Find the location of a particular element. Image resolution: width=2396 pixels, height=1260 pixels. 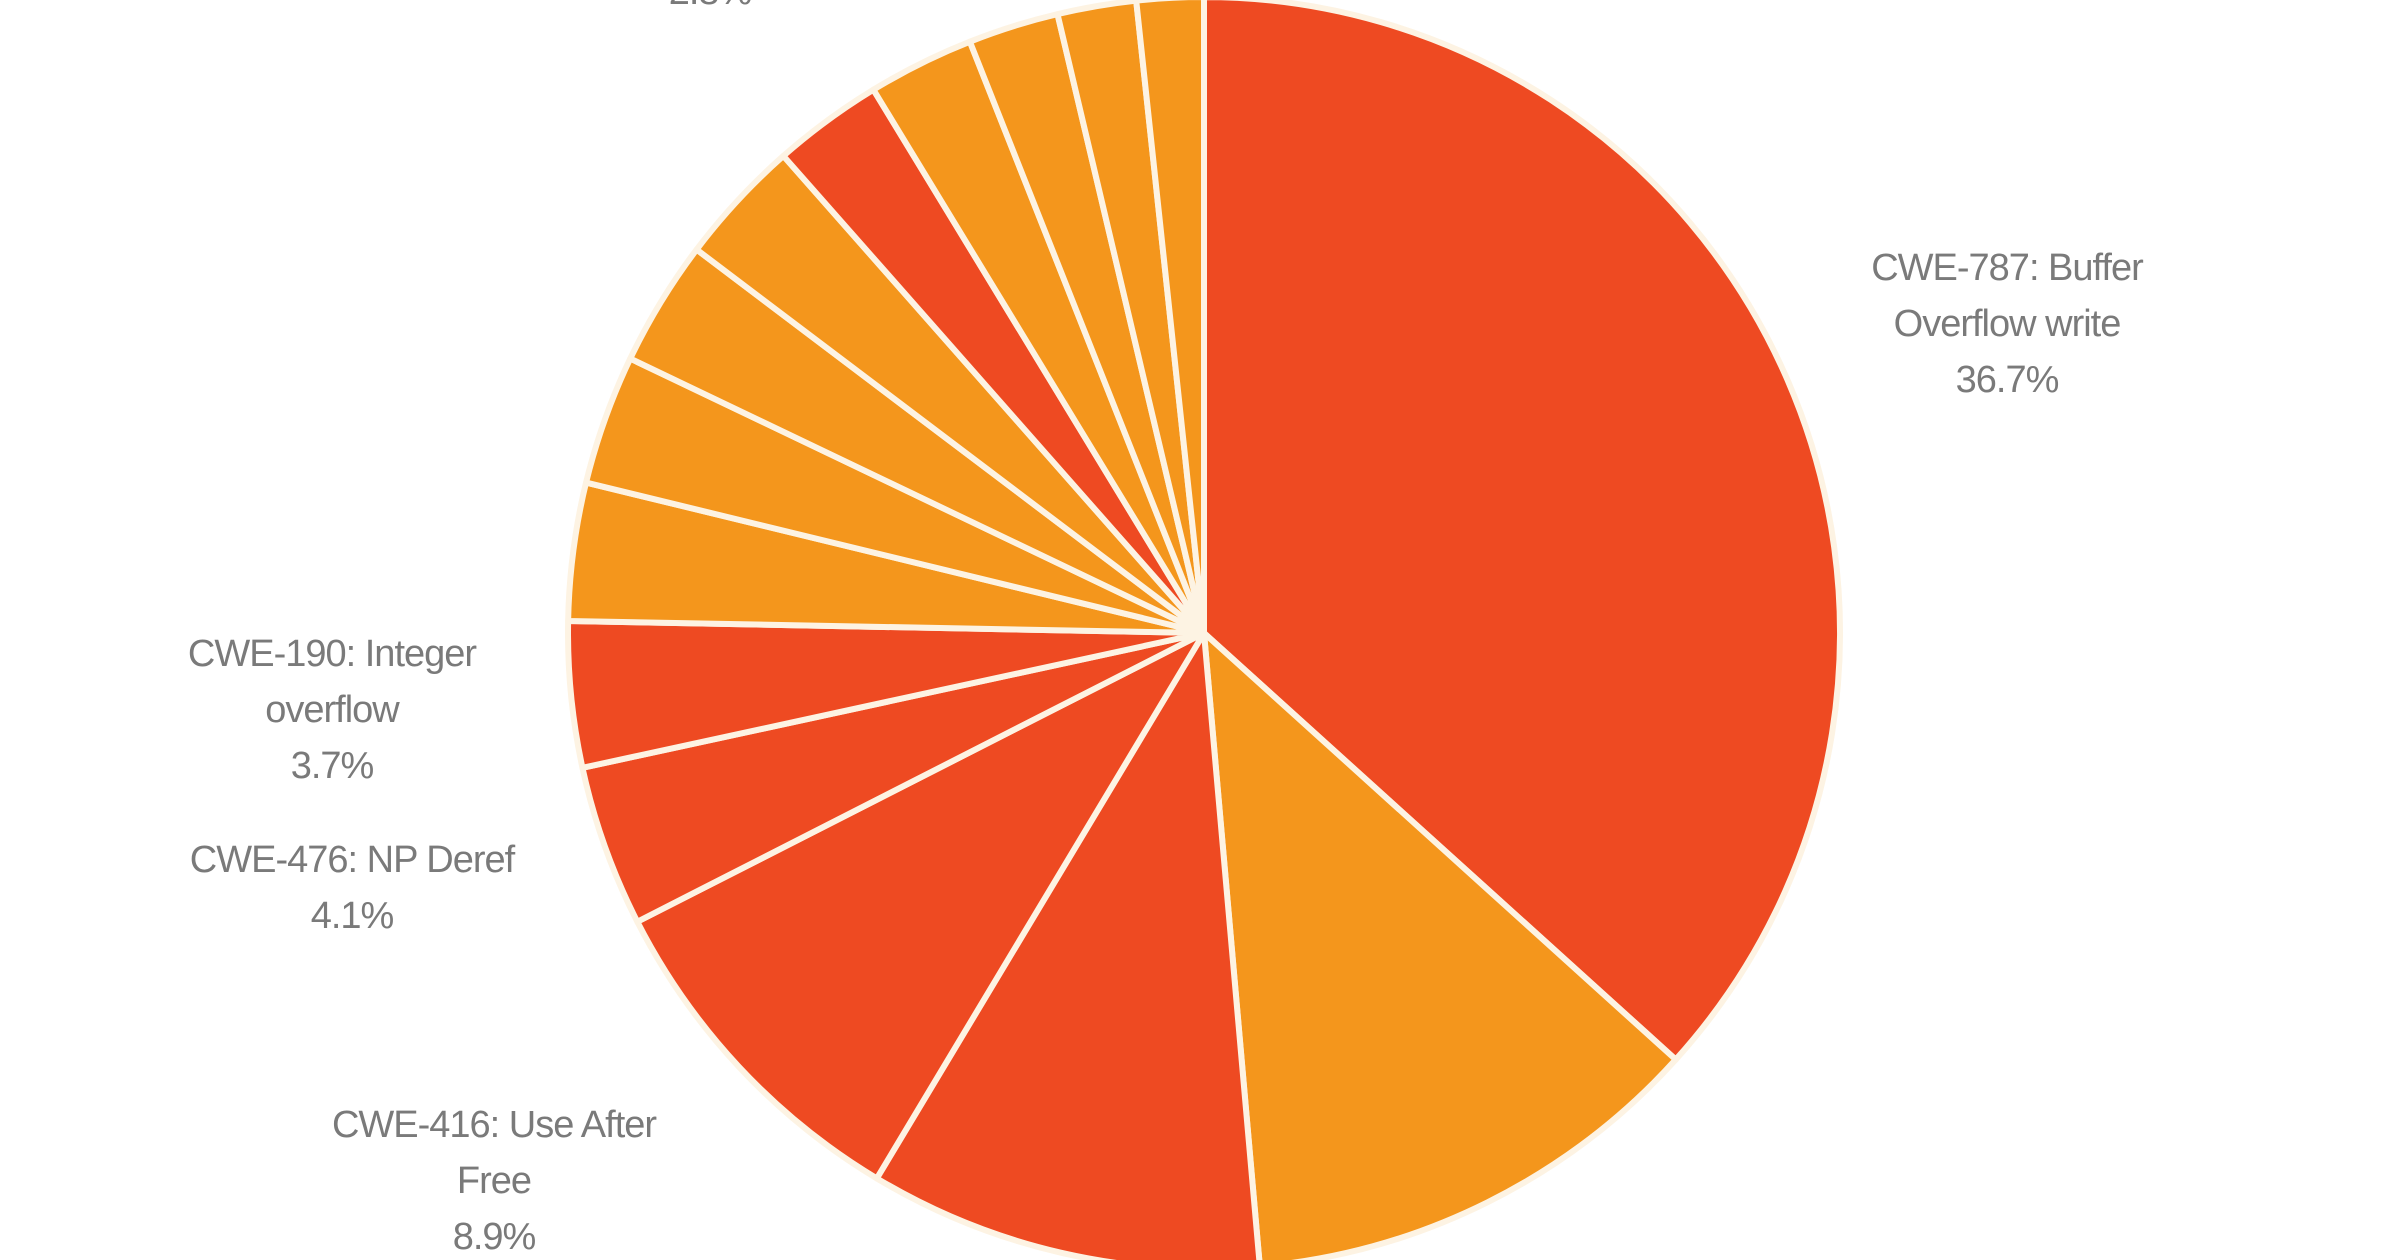

slice-value: 2.8% is located at coordinates (710, 10).